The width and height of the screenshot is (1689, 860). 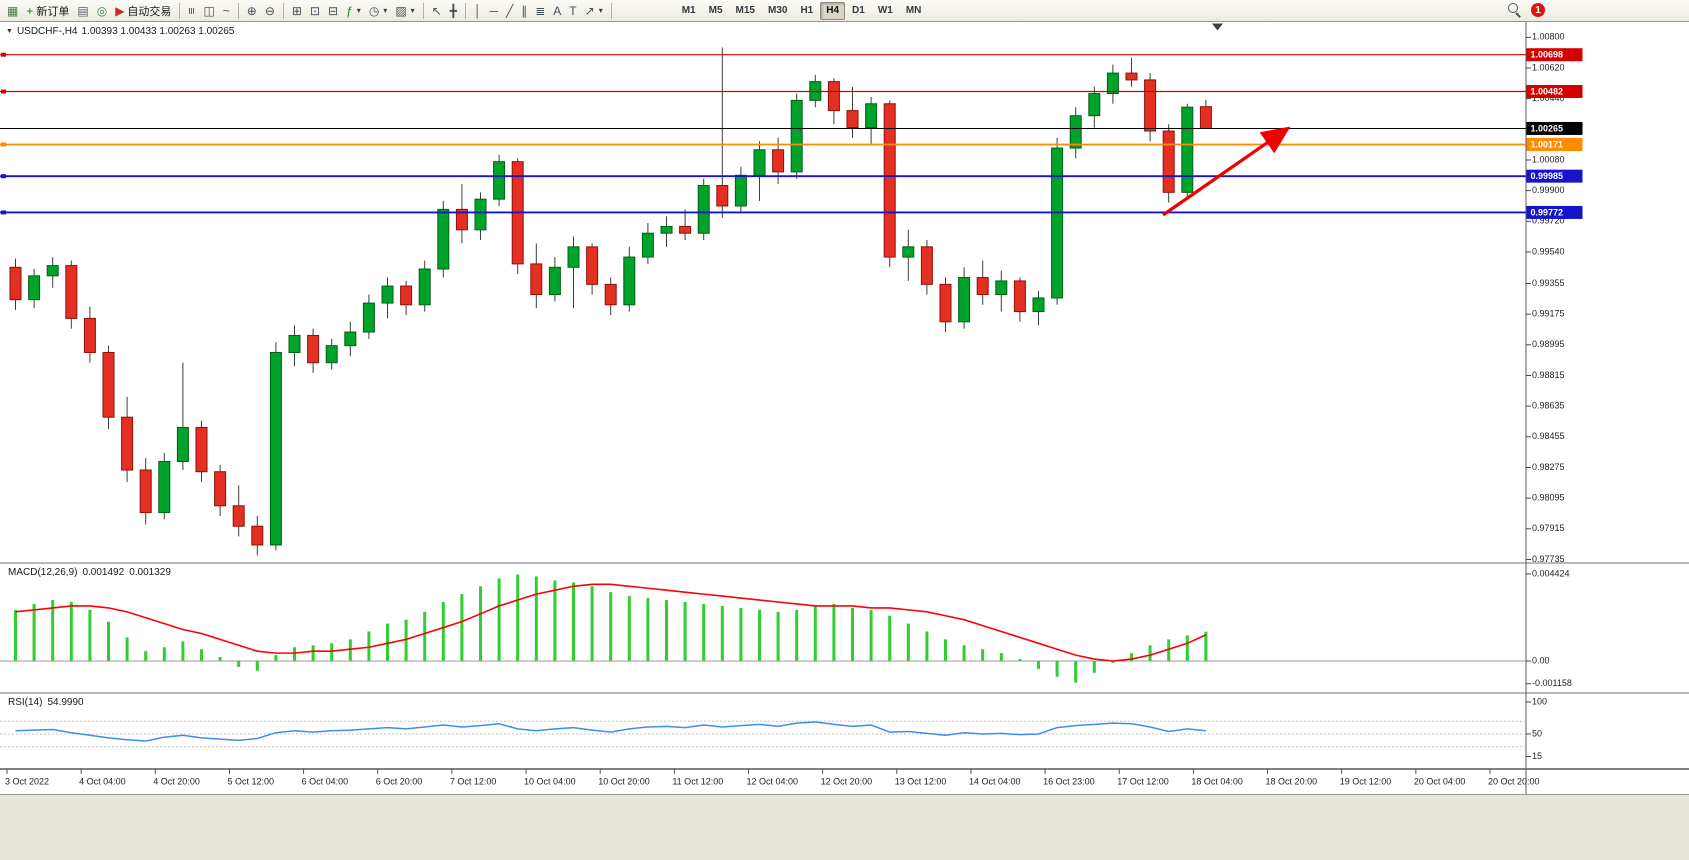 I want to click on time-axis-label: 10 Oct 20:00, so click(x=624, y=781).